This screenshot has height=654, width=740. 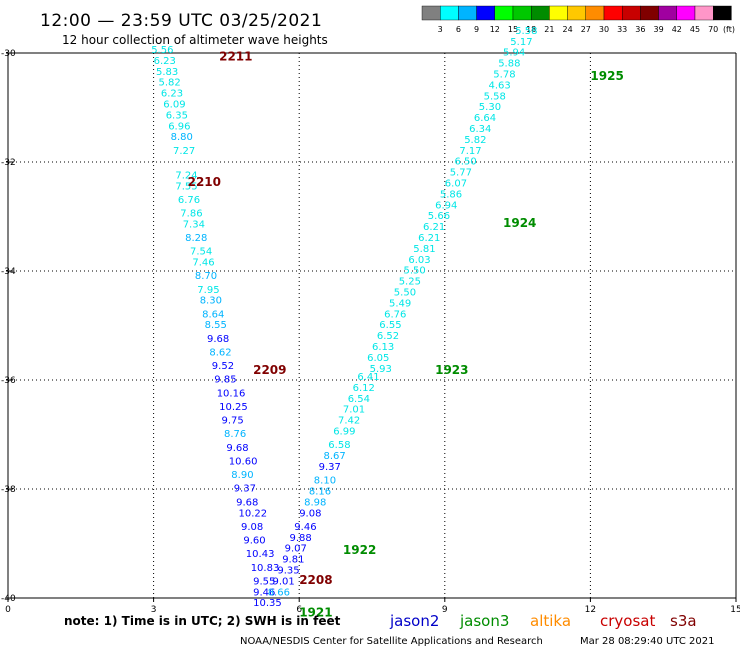 I want to click on wave-height-value: 5.83, so click(x=167, y=72).